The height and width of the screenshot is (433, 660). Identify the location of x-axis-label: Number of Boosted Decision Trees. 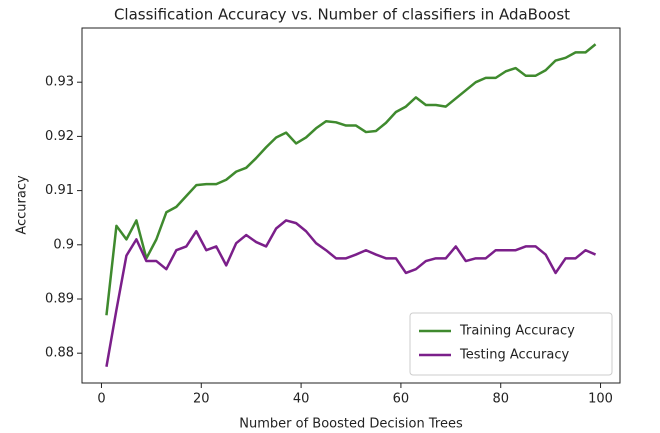
(351, 424).